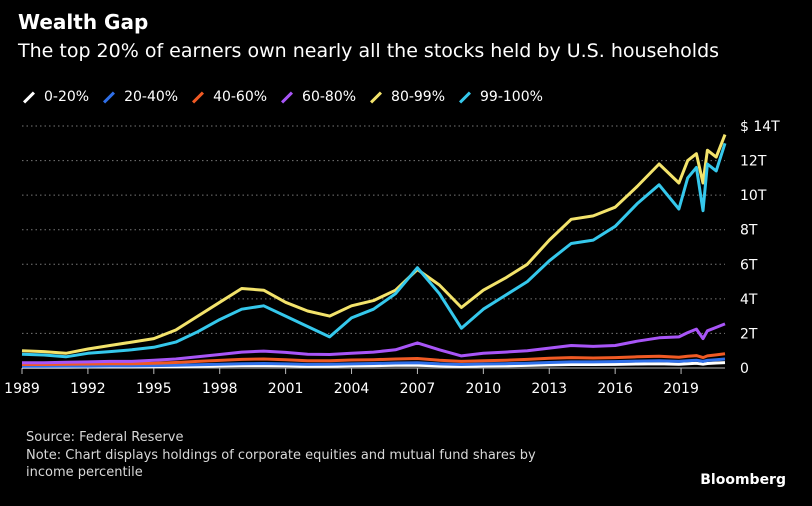 The image size is (812, 506). I want to click on y-tick-label: 4T, so click(749, 300).